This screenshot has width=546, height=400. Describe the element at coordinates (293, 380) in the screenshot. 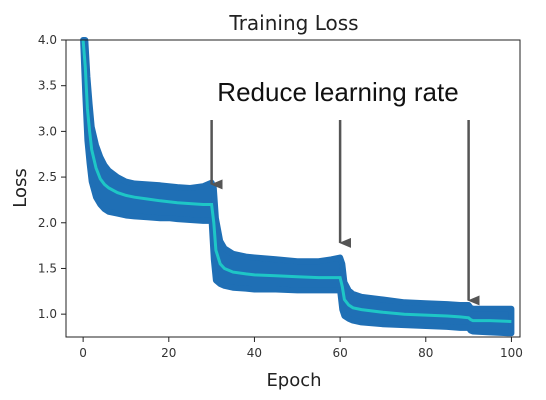

I see `x-axis-label: Epoch` at that location.